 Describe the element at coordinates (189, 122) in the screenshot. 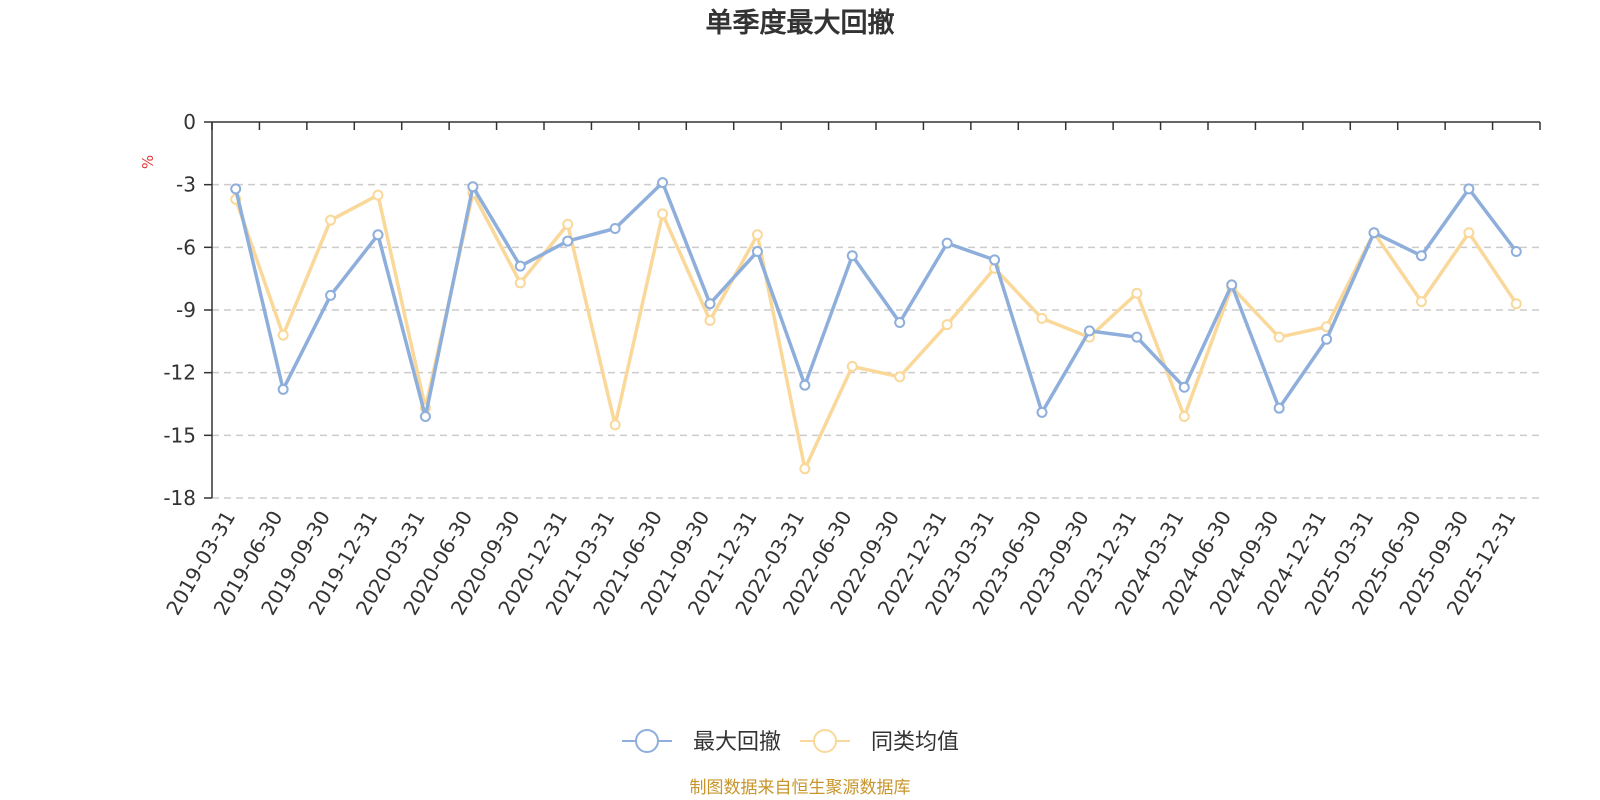

I see `y-tick-label: 0` at that location.